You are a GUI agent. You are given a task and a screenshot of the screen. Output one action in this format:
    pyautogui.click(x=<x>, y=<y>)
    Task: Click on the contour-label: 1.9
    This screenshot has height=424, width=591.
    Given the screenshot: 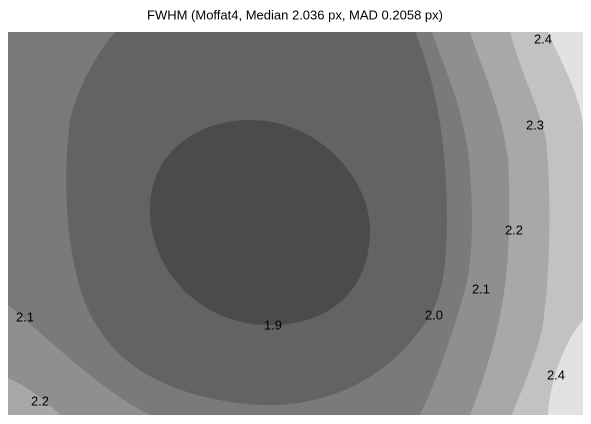 What is the action you would take?
    pyautogui.click(x=273, y=324)
    